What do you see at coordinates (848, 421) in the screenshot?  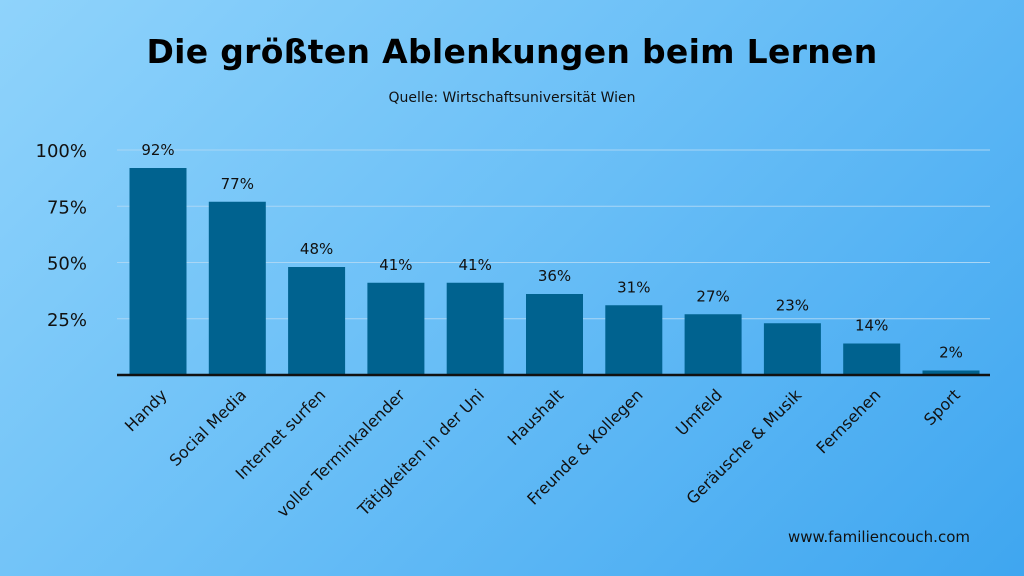 I see `category-label: Fernsehen` at bounding box center [848, 421].